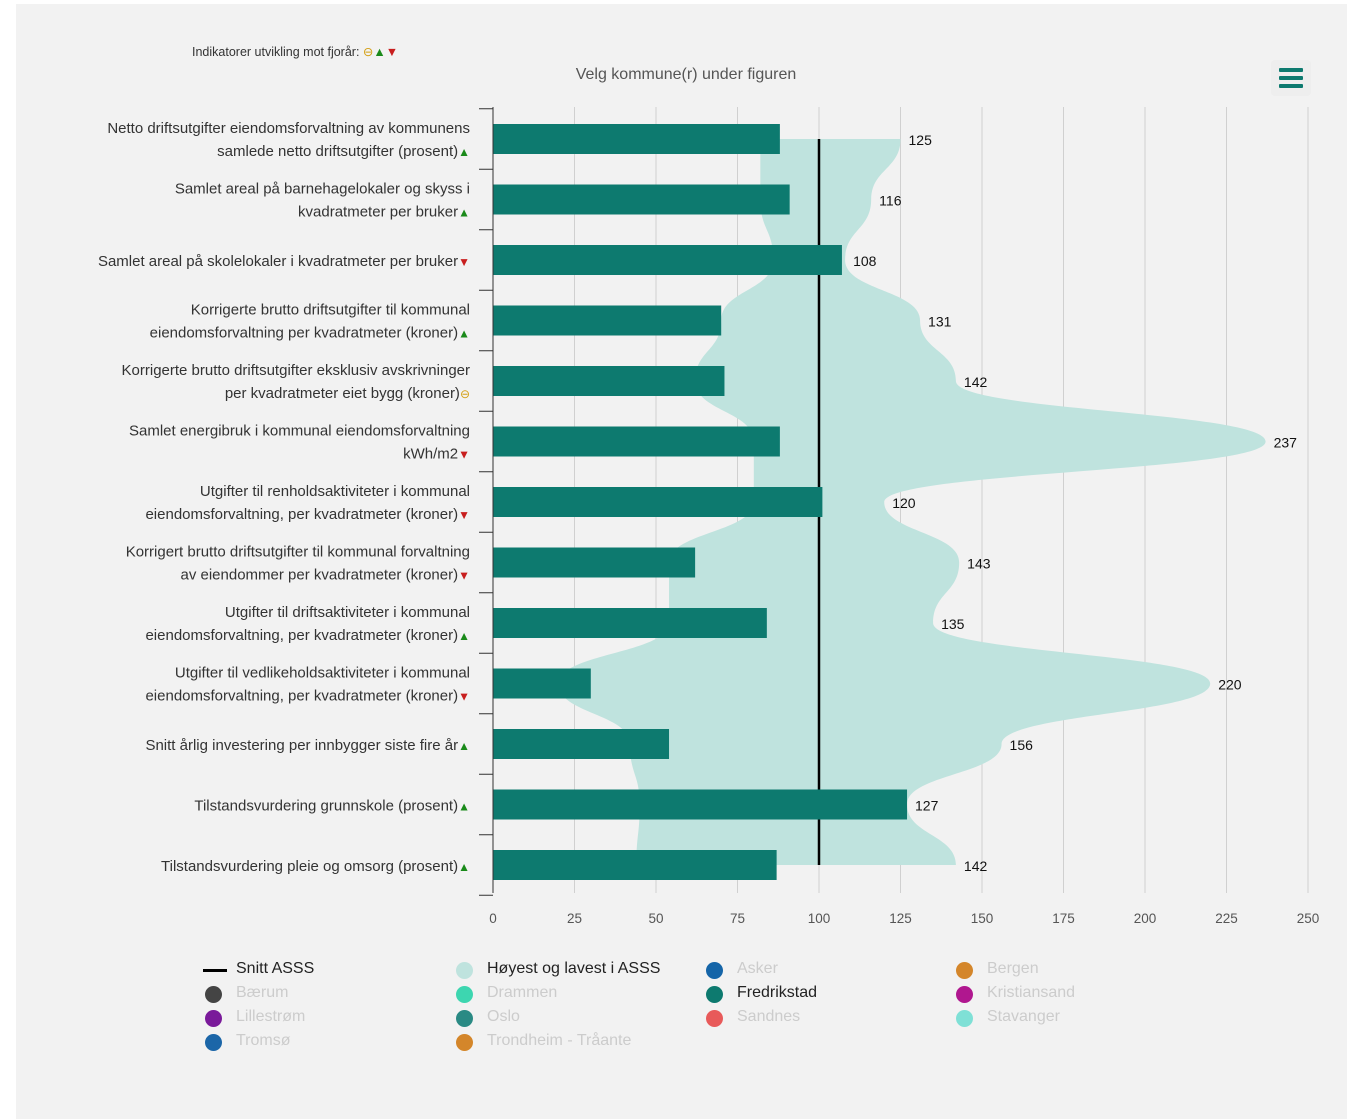  What do you see at coordinates (503, 1016) in the screenshot?
I see `legend-label: Oslo` at bounding box center [503, 1016].